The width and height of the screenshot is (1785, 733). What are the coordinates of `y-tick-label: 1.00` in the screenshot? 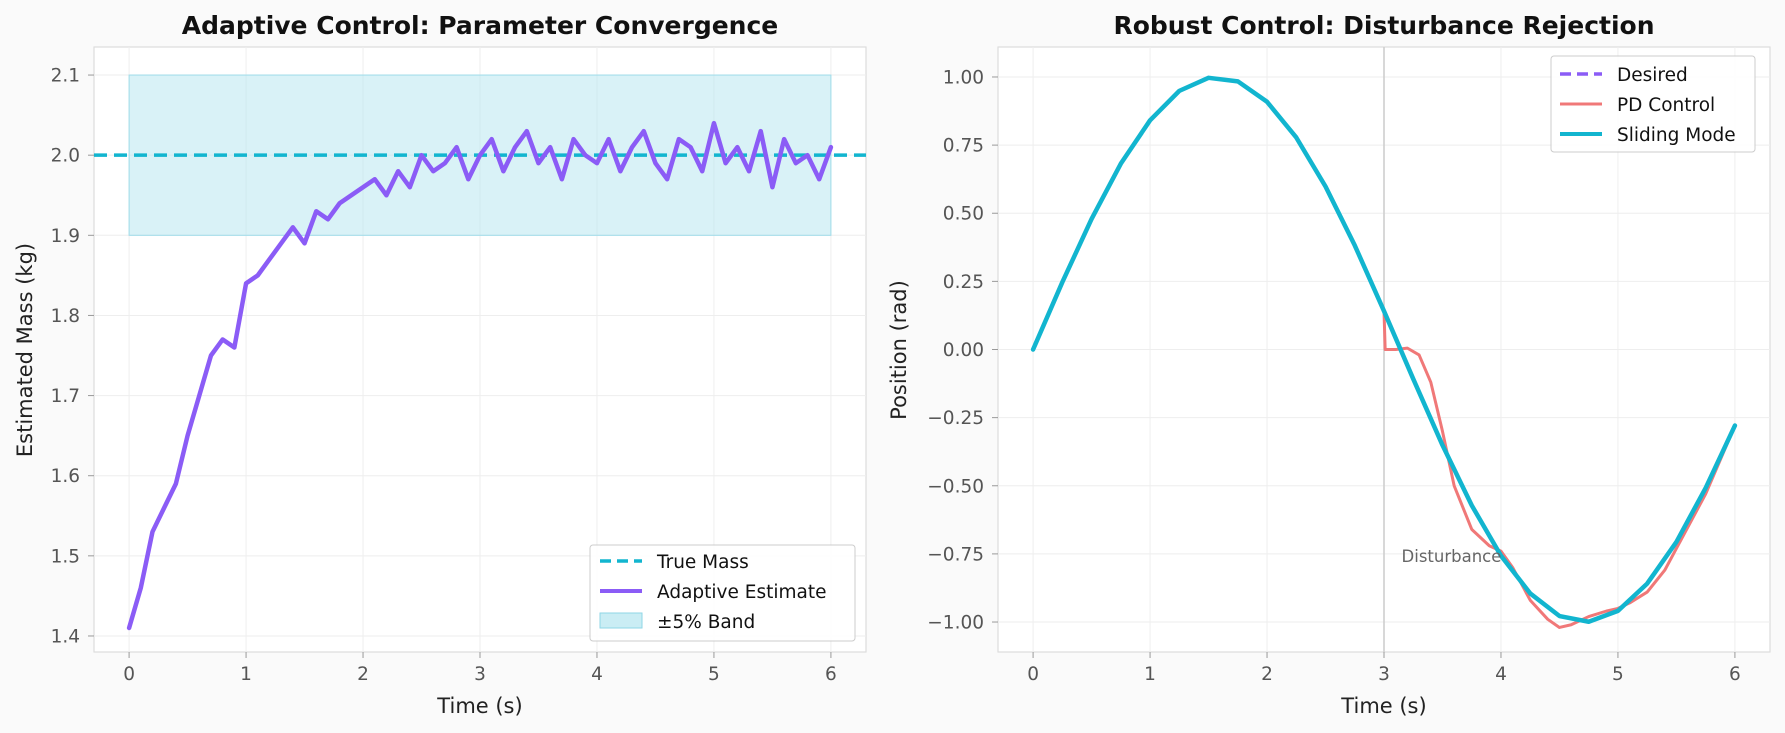 It's located at (963, 77).